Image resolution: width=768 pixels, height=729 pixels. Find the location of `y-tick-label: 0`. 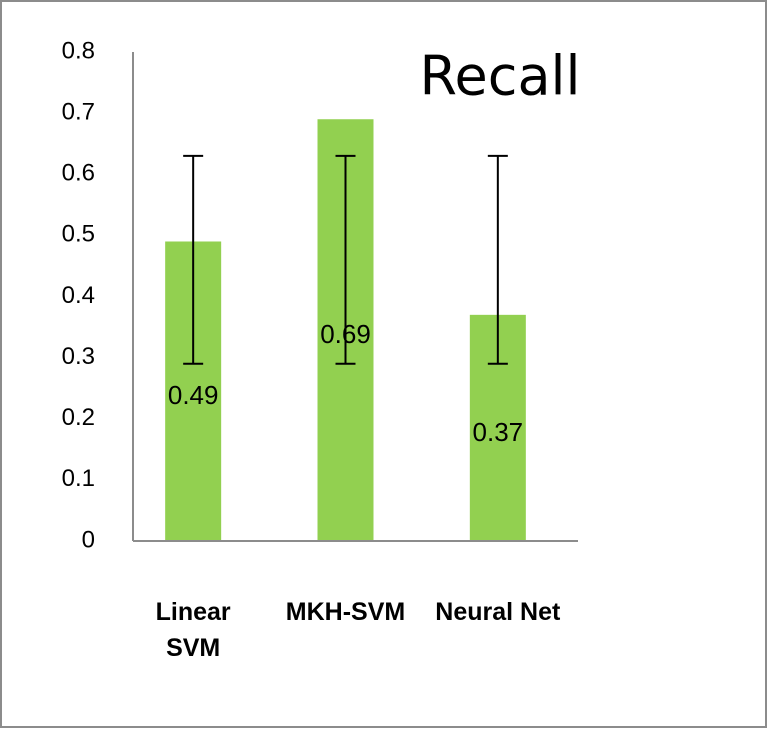

y-tick-label: 0 is located at coordinates (88, 539).